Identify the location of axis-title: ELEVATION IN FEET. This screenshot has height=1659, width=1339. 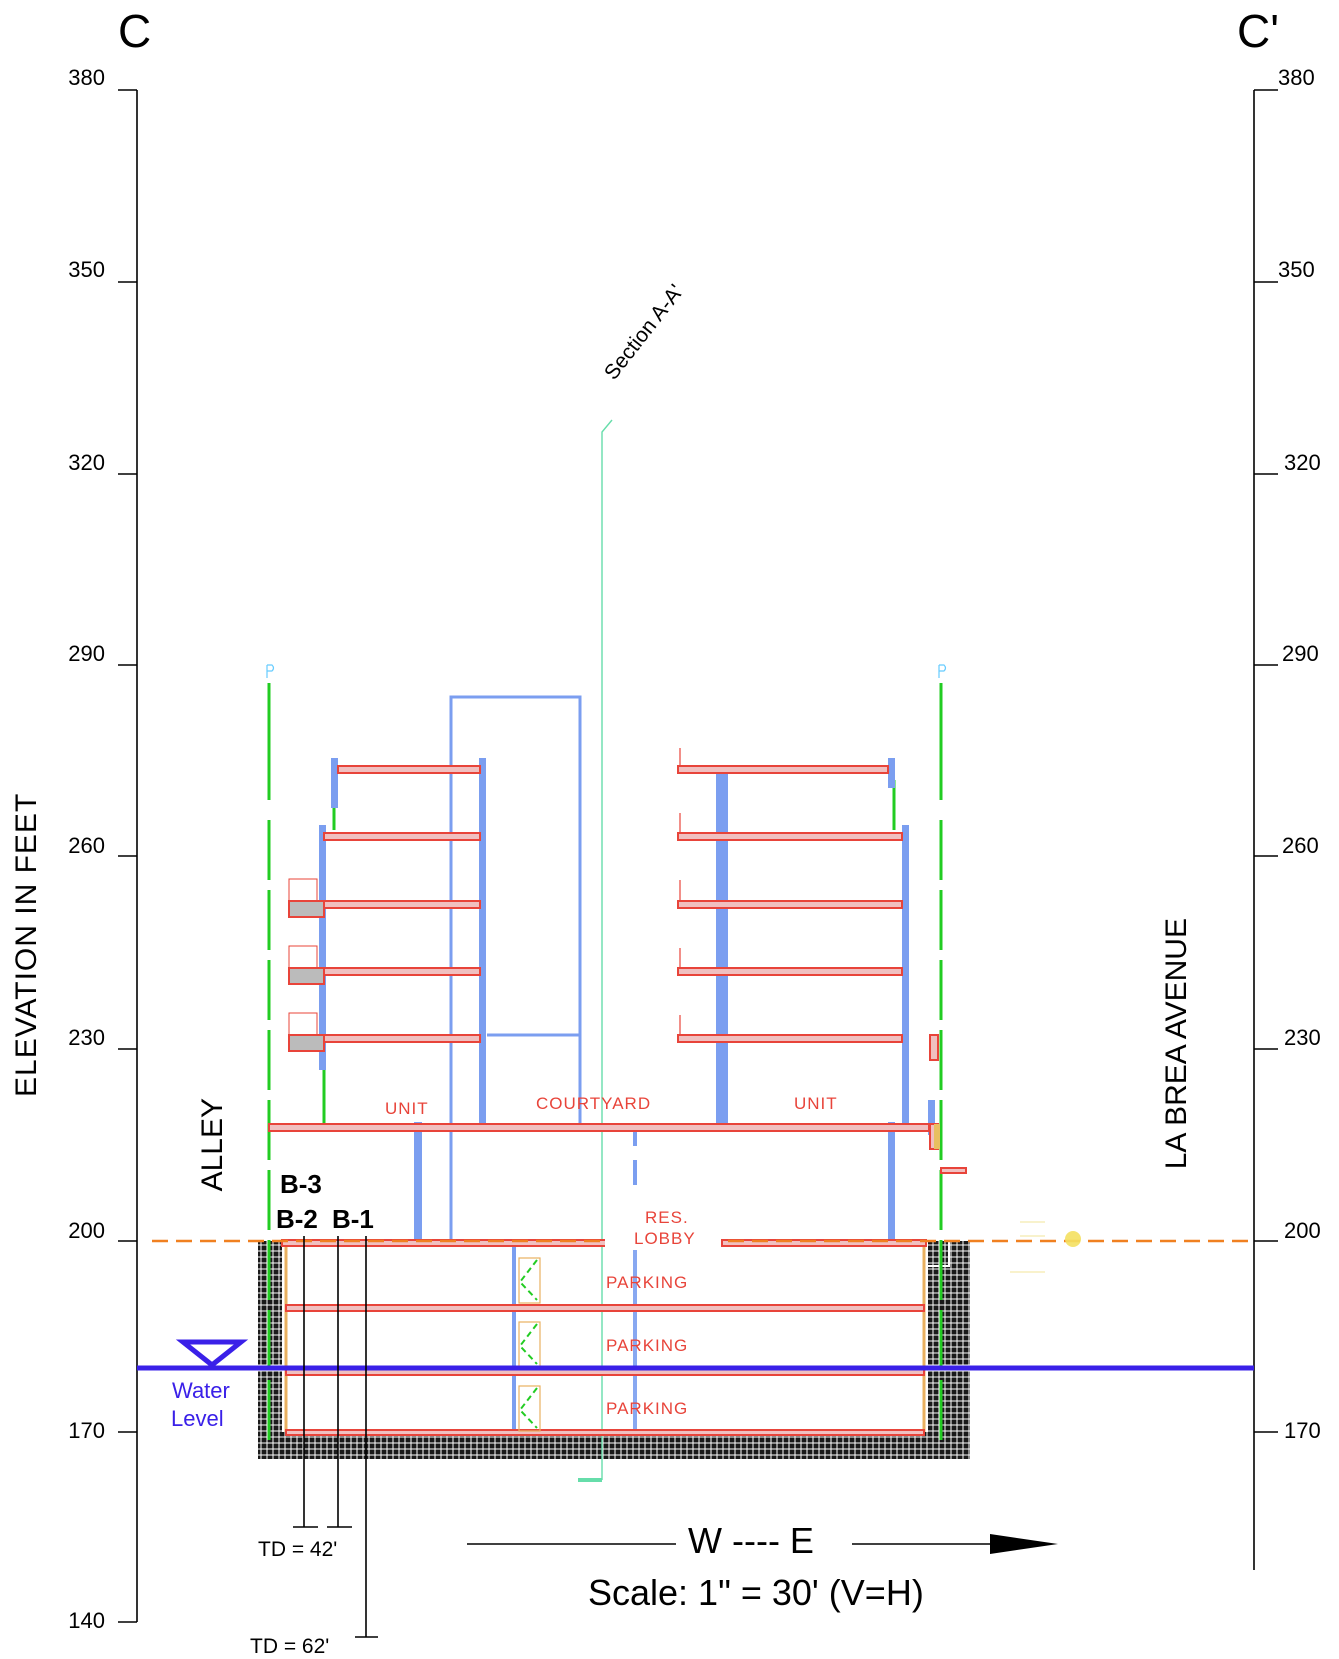
(26, 945).